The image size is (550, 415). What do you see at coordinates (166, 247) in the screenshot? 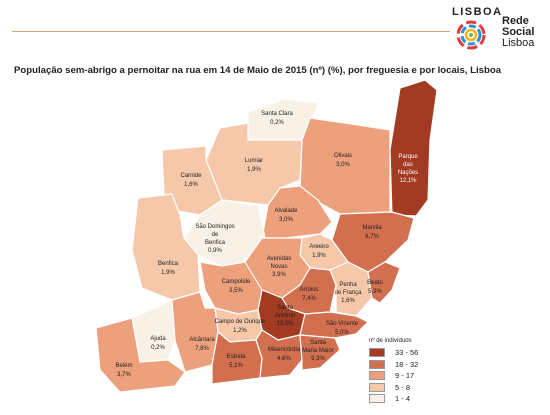
I see `parish-benfica` at bounding box center [166, 247].